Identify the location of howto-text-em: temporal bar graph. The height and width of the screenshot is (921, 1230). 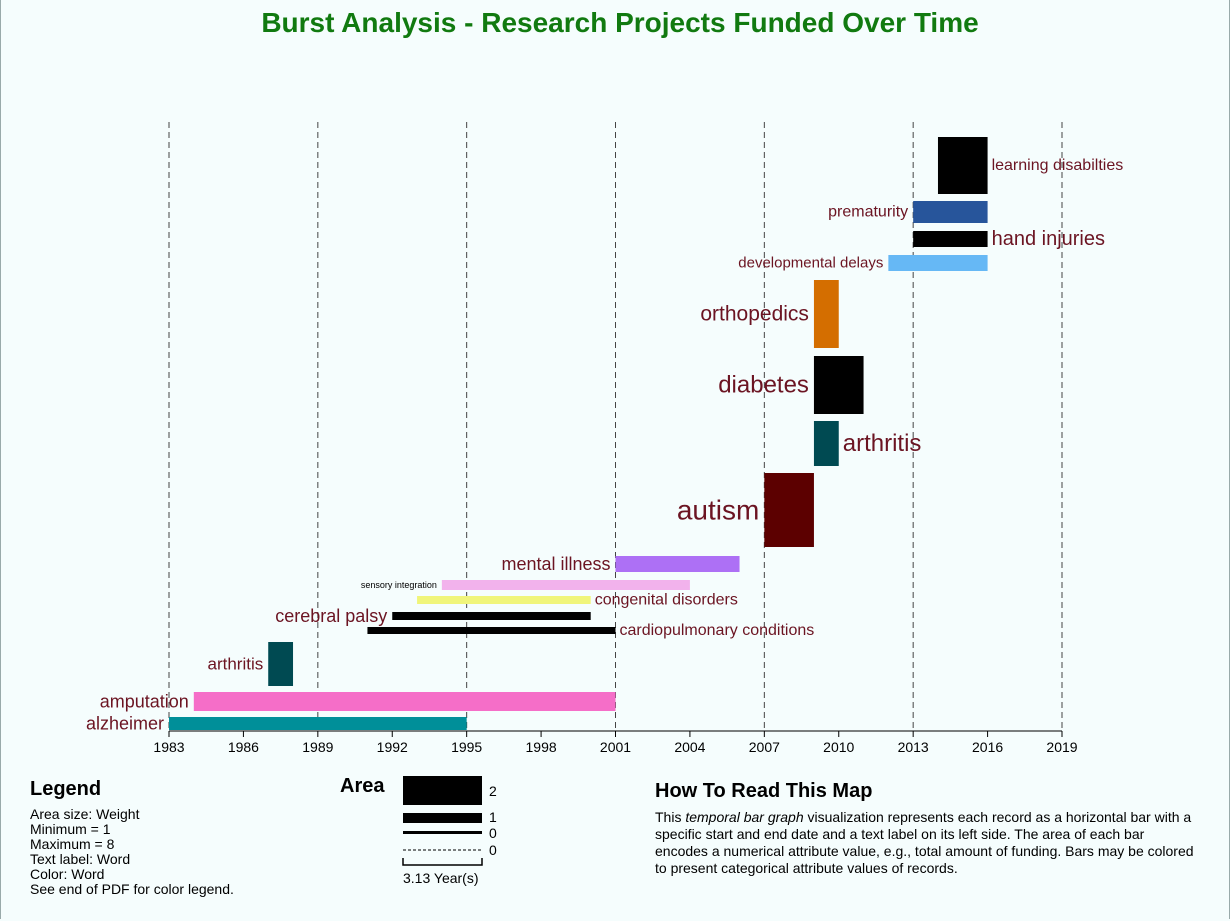
(744, 817).